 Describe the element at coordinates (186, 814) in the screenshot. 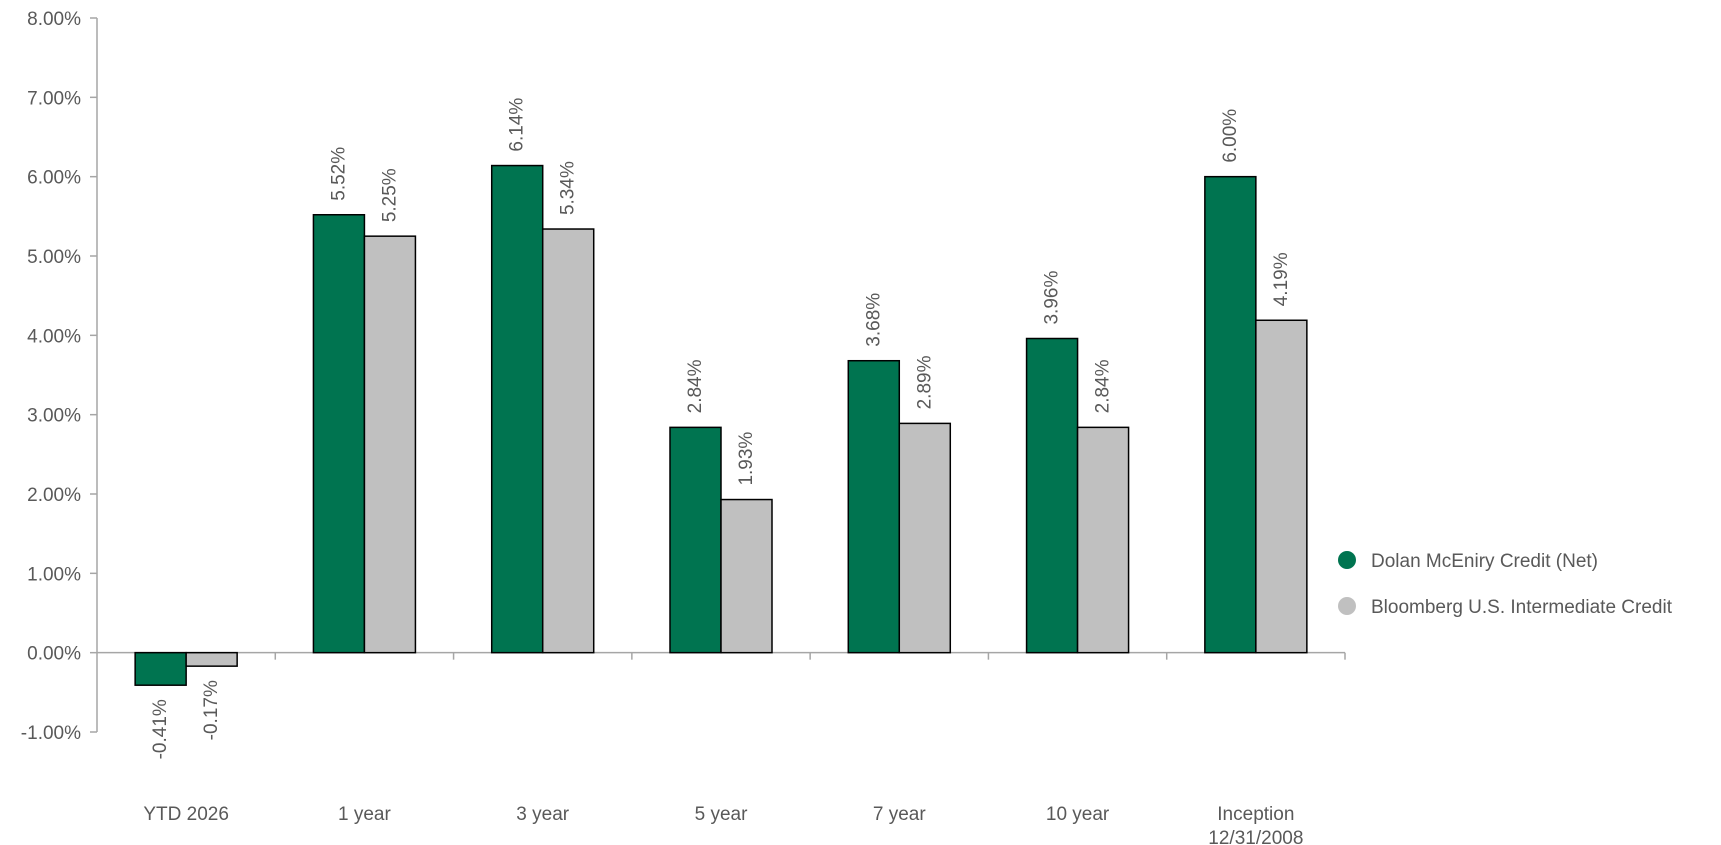

I see `x-tick-label: YTD 2026` at that location.